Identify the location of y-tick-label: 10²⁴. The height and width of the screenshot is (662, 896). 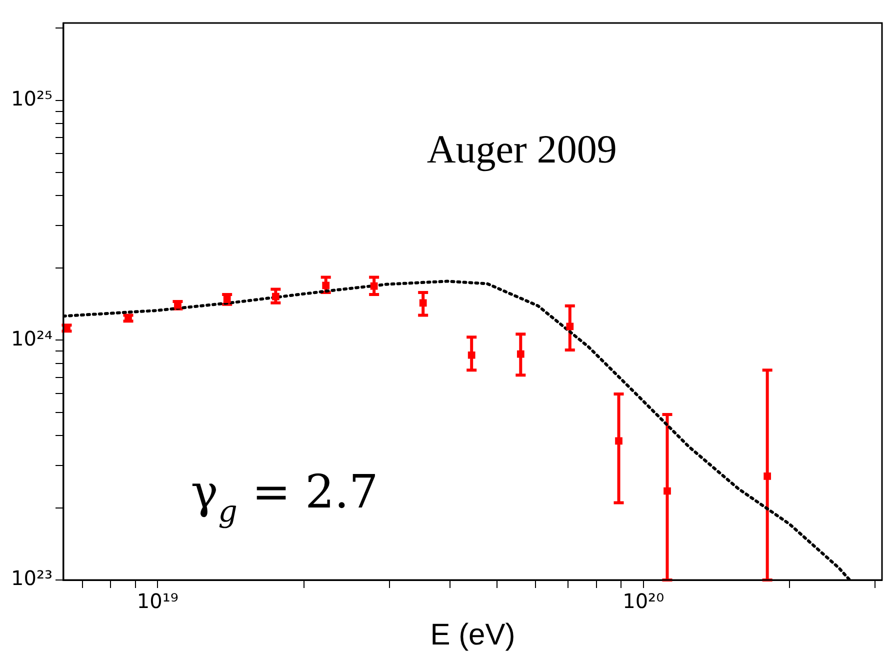
(31, 338).